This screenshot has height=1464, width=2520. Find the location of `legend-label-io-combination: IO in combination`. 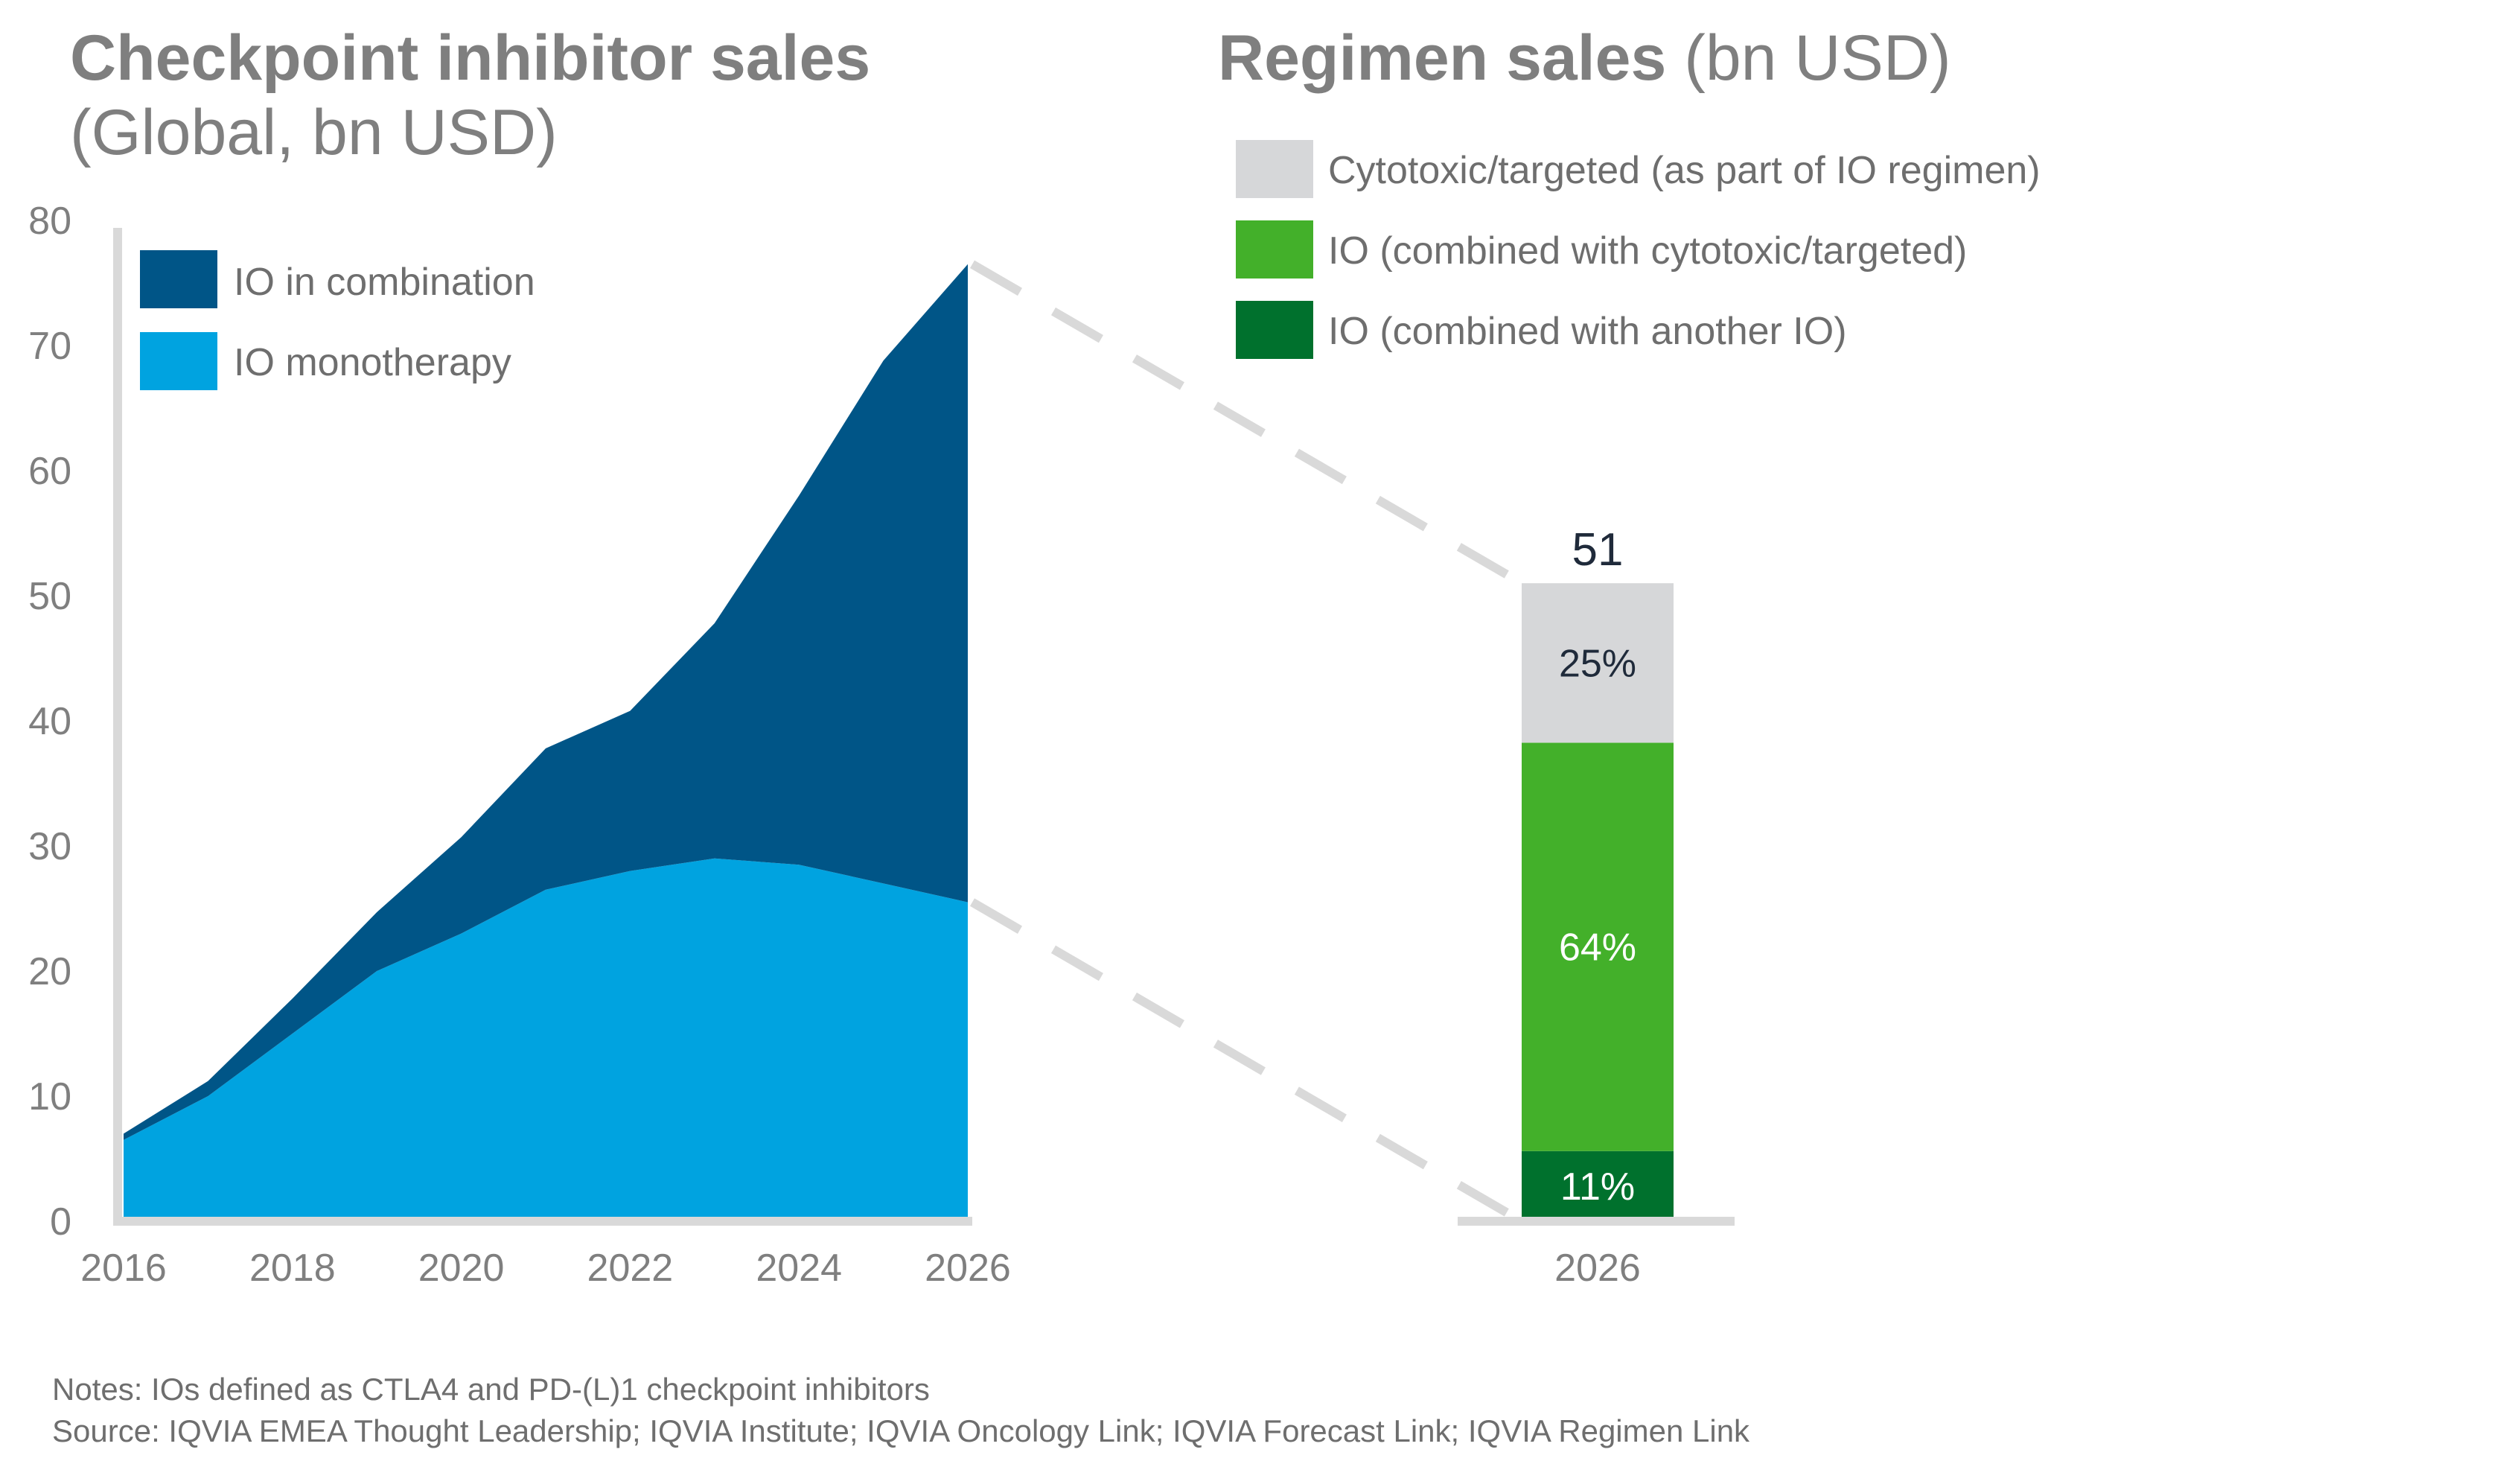

legend-label-io-combination: IO in combination is located at coordinates (384, 283).